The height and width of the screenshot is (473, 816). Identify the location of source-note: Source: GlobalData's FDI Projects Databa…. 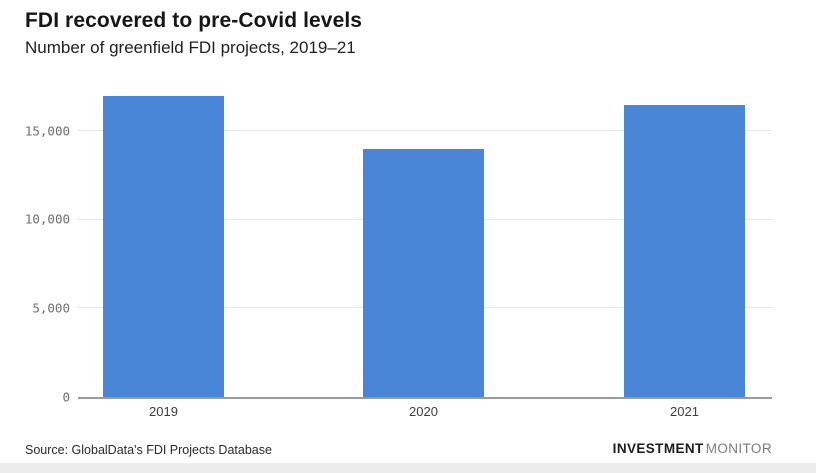
(148, 450).